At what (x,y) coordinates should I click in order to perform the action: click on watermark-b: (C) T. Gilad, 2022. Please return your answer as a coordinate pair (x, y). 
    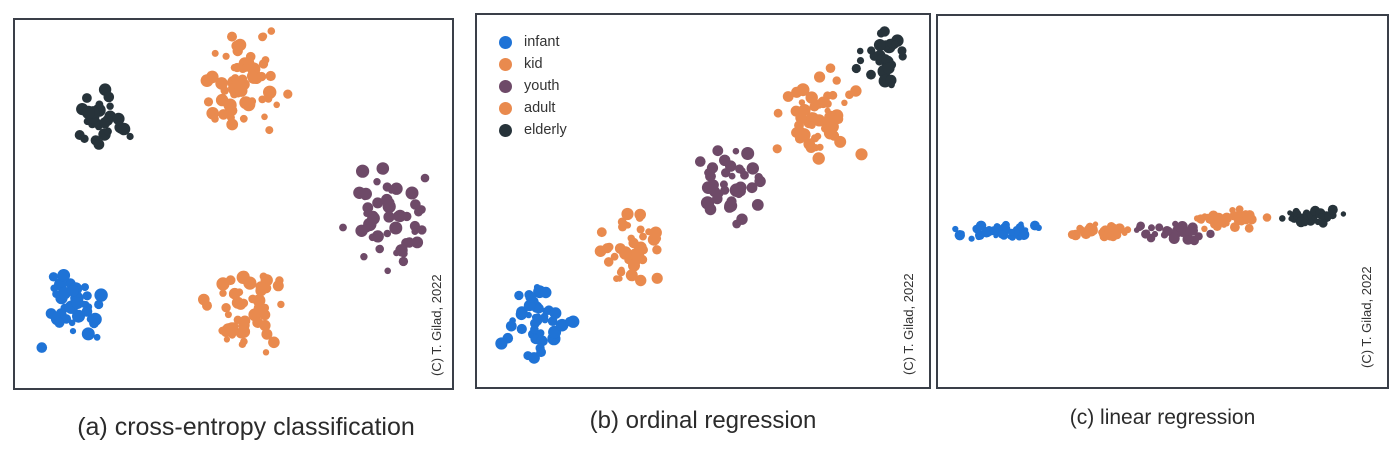
    Looking at the image, I should click on (908, 324).